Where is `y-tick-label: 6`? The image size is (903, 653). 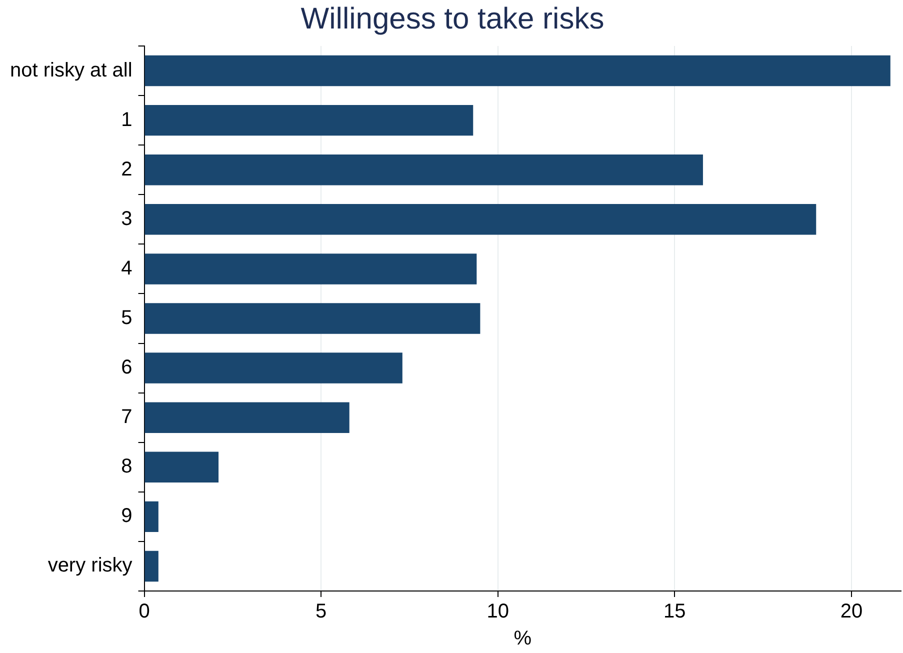
y-tick-label: 6 is located at coordinates (126, 367).